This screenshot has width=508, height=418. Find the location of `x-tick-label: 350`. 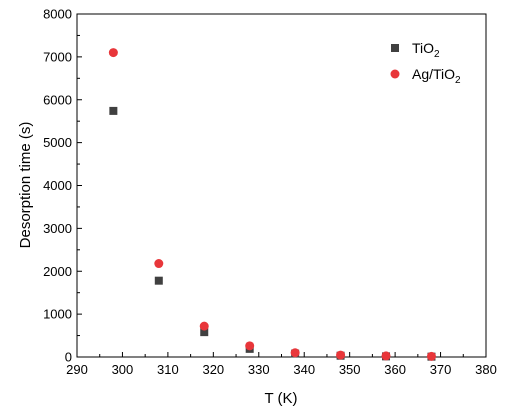

x-tick-label: 350 is located at coordinates (350, 369).